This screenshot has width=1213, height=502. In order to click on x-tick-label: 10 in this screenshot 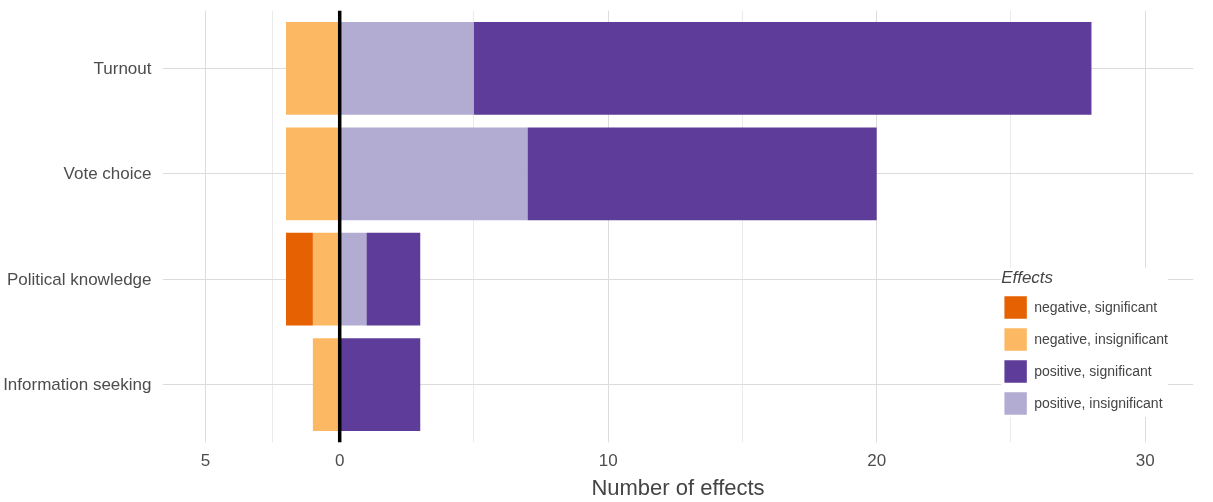, I will do `click(608, 460)`.